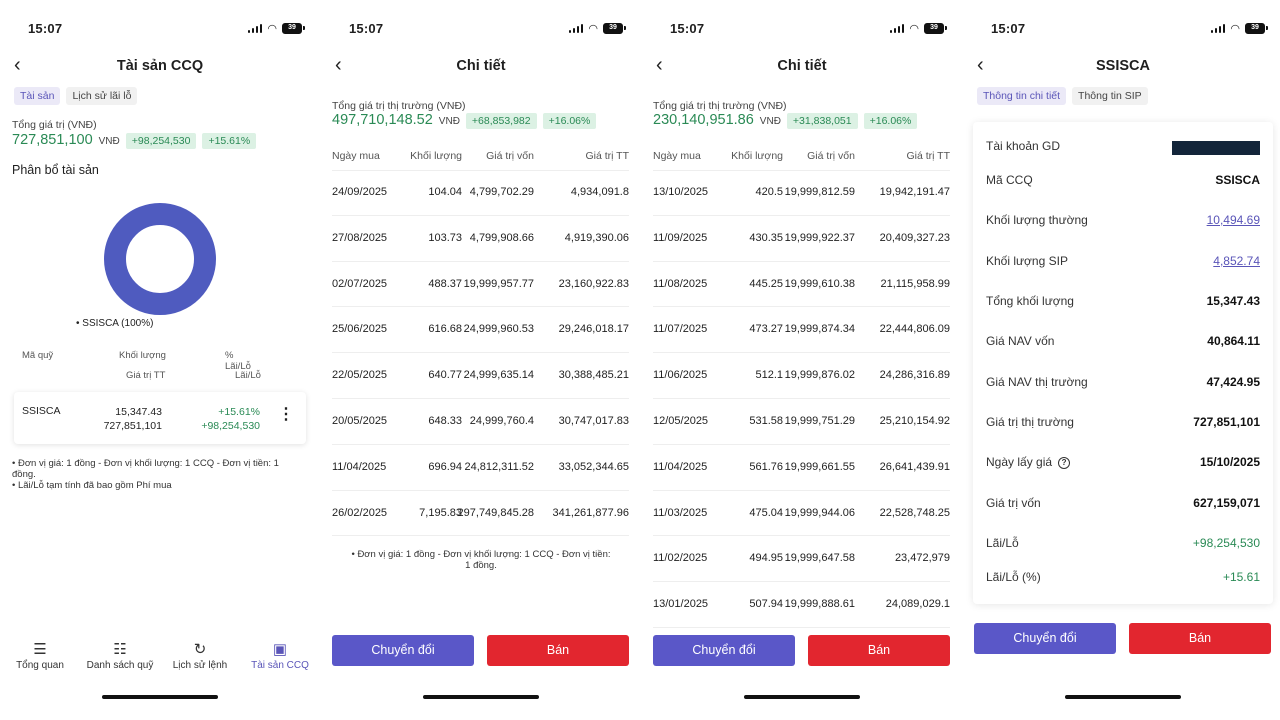 Image resolution: width=1280 pixels, height=720 pixels. I want to click on status-time: 15:07, so click(687, 28).